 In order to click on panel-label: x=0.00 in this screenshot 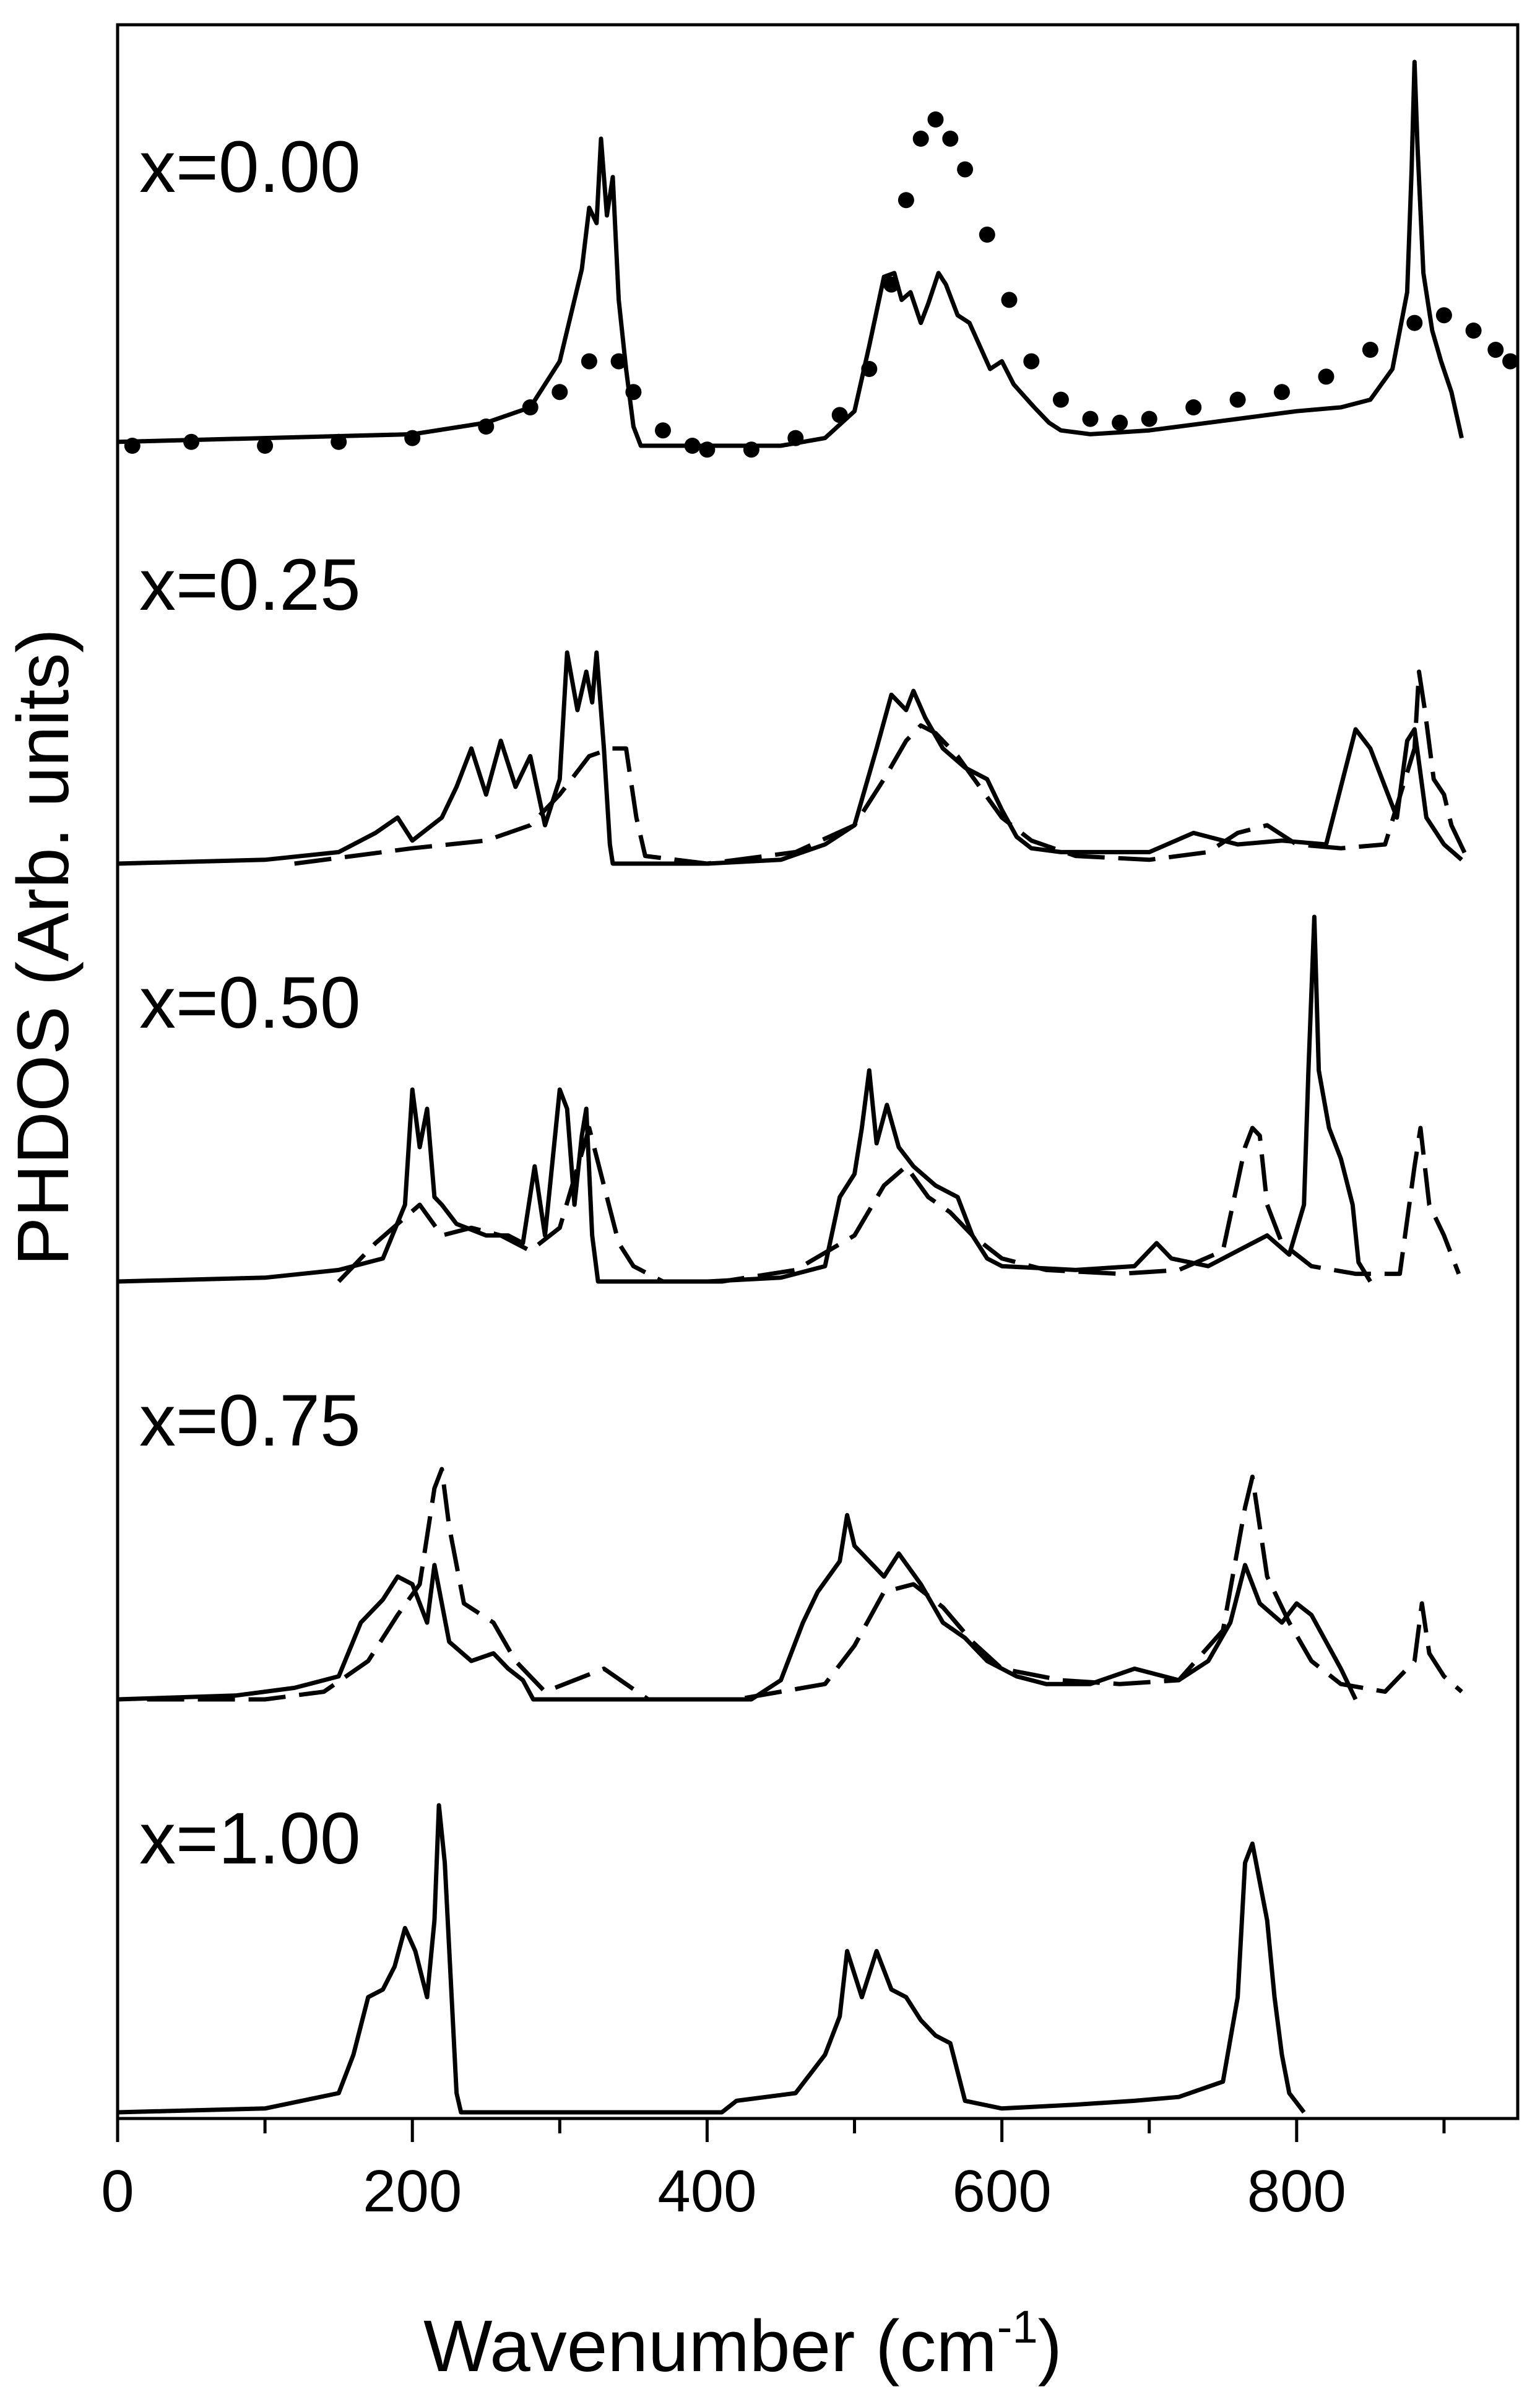, I will do `click(250, 167)`.